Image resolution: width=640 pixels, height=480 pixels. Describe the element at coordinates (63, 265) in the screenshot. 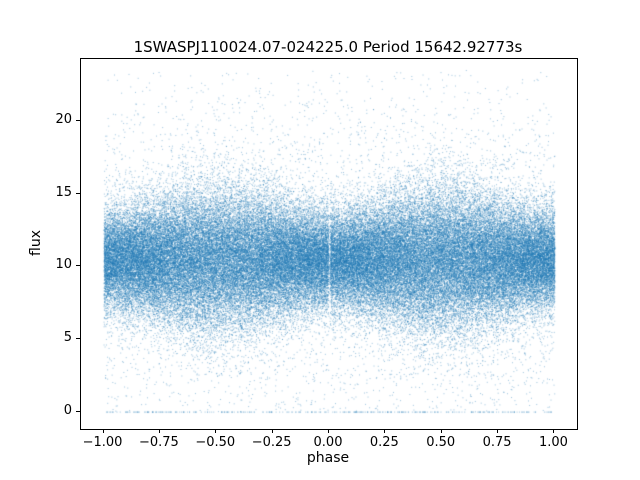

I see `y-tick-label: 10` at that location.